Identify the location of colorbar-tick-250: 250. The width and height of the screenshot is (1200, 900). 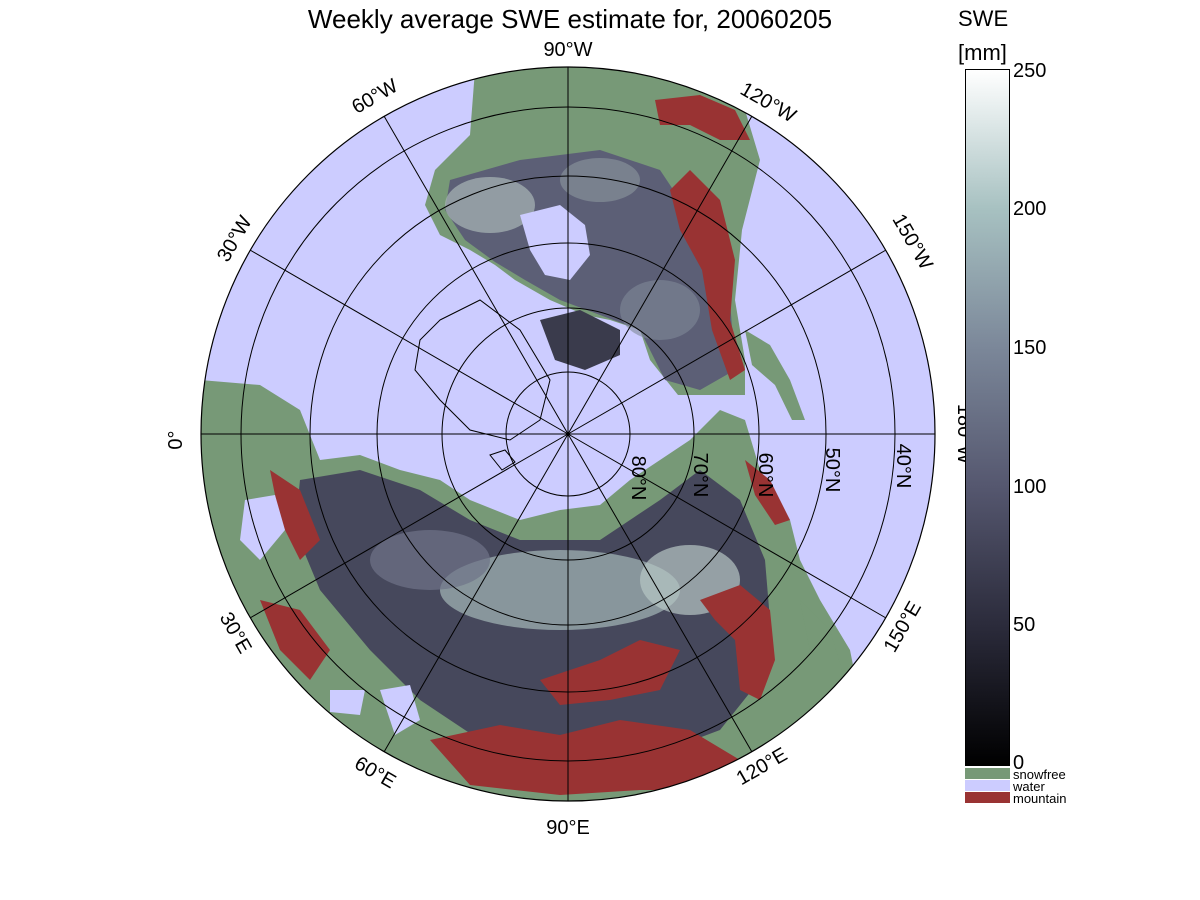
(1030, 71).